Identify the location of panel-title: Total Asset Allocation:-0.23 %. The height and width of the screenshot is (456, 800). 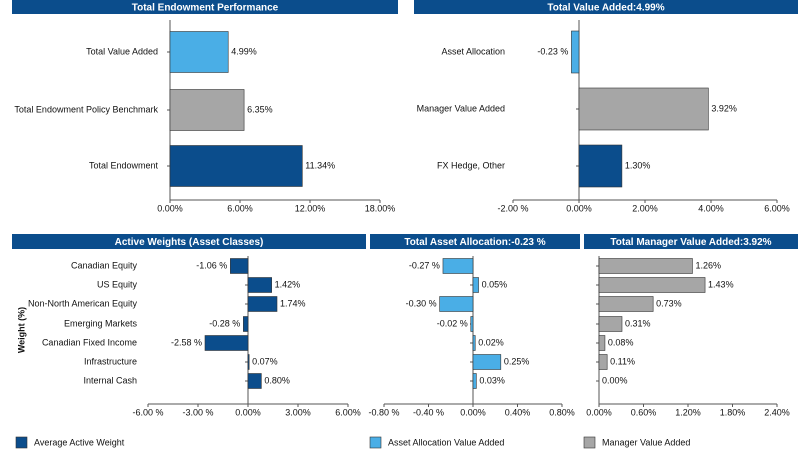
(474, 242).